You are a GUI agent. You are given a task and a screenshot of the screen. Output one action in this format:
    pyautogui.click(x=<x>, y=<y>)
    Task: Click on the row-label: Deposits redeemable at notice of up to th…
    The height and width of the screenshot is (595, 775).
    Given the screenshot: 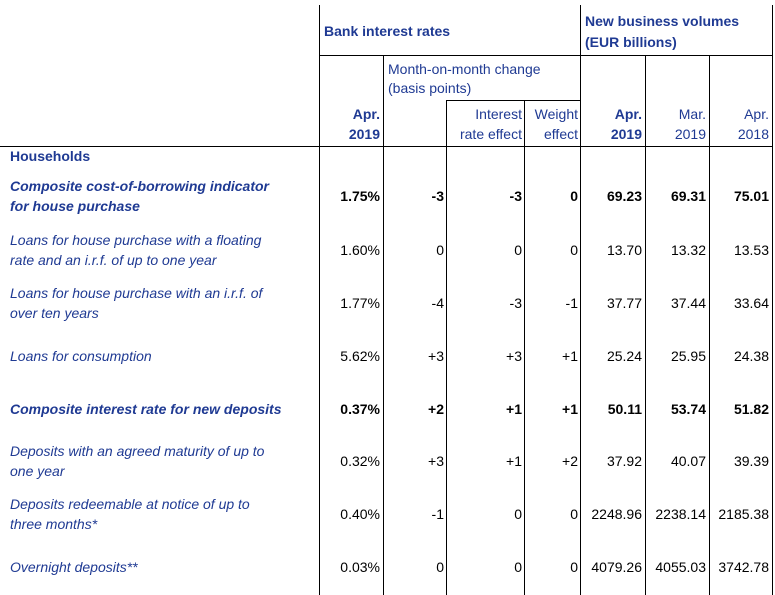 What is the action you would take?
    pyautogui.click(x=160, y=514)
    